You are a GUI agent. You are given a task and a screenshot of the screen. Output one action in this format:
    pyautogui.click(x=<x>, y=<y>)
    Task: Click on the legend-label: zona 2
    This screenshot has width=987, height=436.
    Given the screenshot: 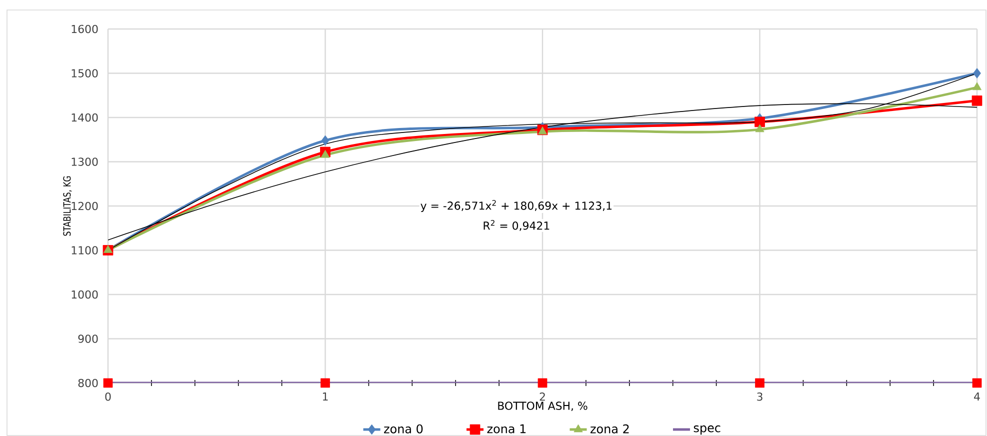 What is the action you would take?
    pyautogui.click(x=609, y=429)
    